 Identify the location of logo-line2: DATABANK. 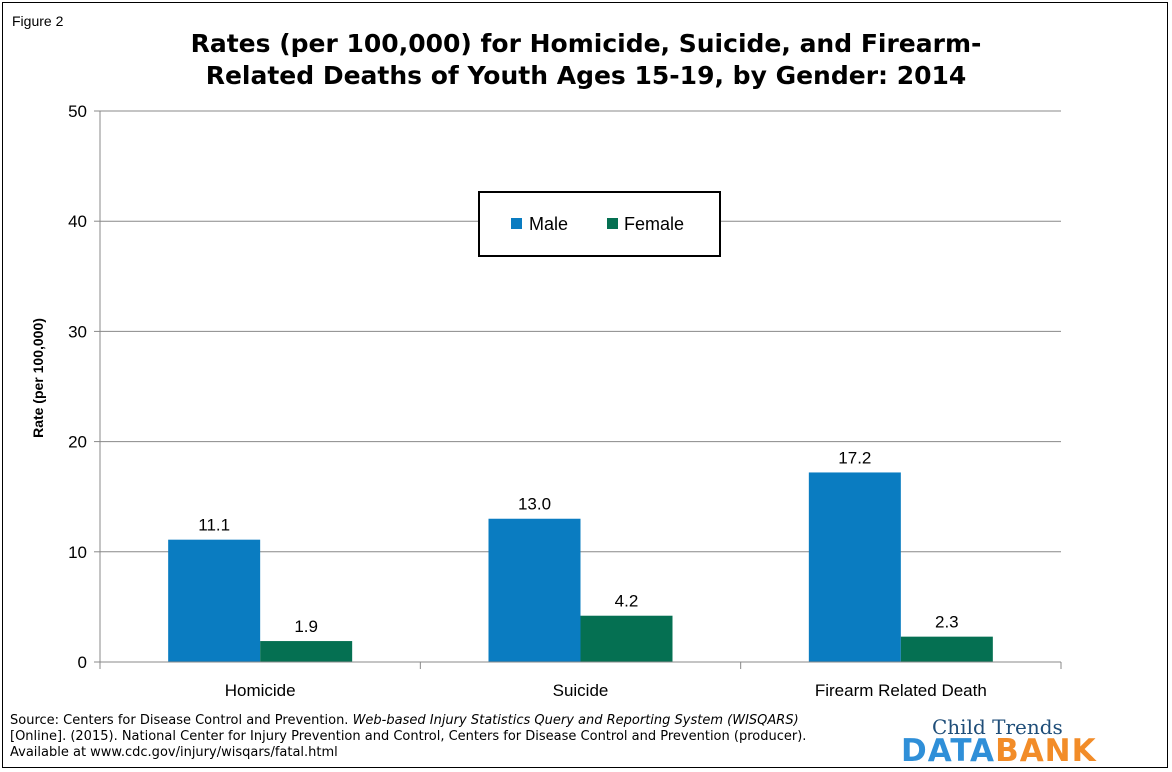
(999, 751).